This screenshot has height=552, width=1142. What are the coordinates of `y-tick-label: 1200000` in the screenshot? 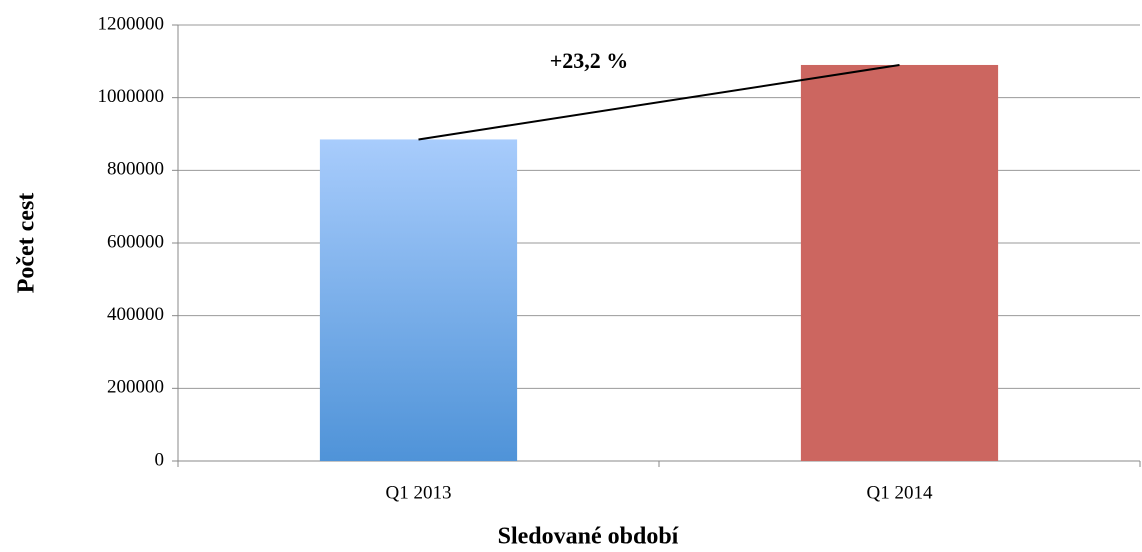 It's located at (131, 23).